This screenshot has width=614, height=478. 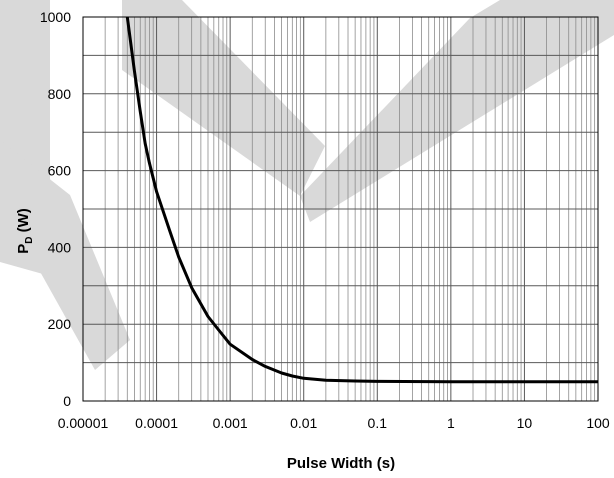 What do you see at coordinates (60, 94) in the screenshot?
I see `y-tick-label: 800` at bounding box center [60, 94].